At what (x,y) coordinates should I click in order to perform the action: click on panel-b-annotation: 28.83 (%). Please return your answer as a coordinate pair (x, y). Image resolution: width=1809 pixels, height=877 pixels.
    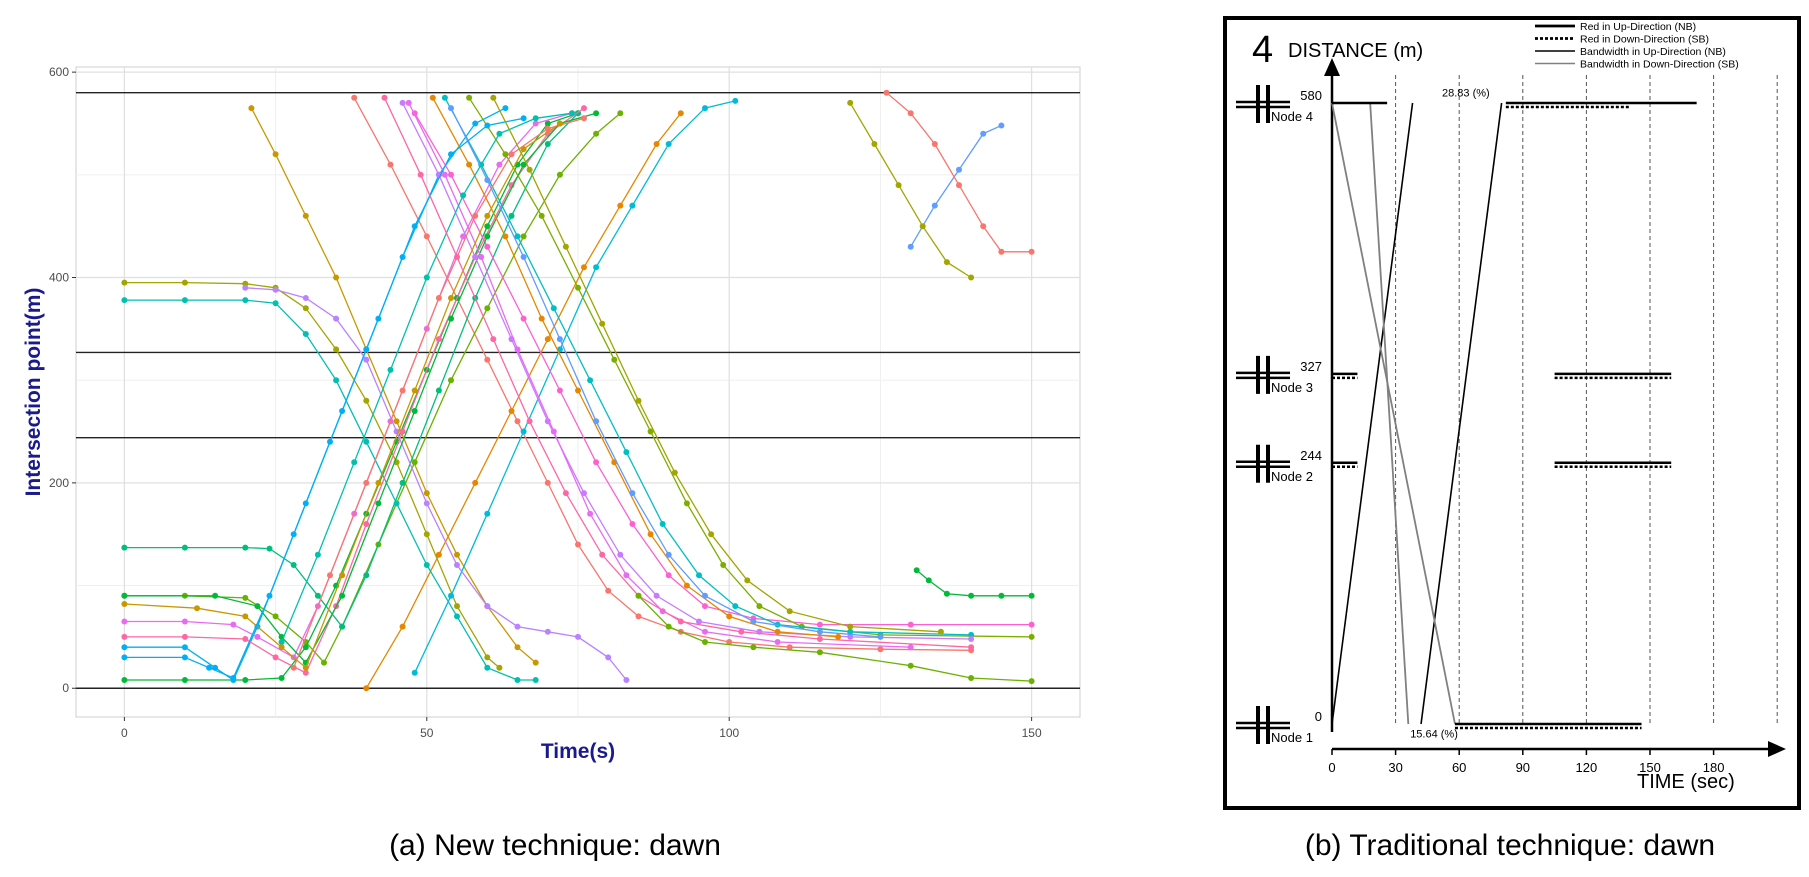
    Looking at the image, I should click on (1466, 94).